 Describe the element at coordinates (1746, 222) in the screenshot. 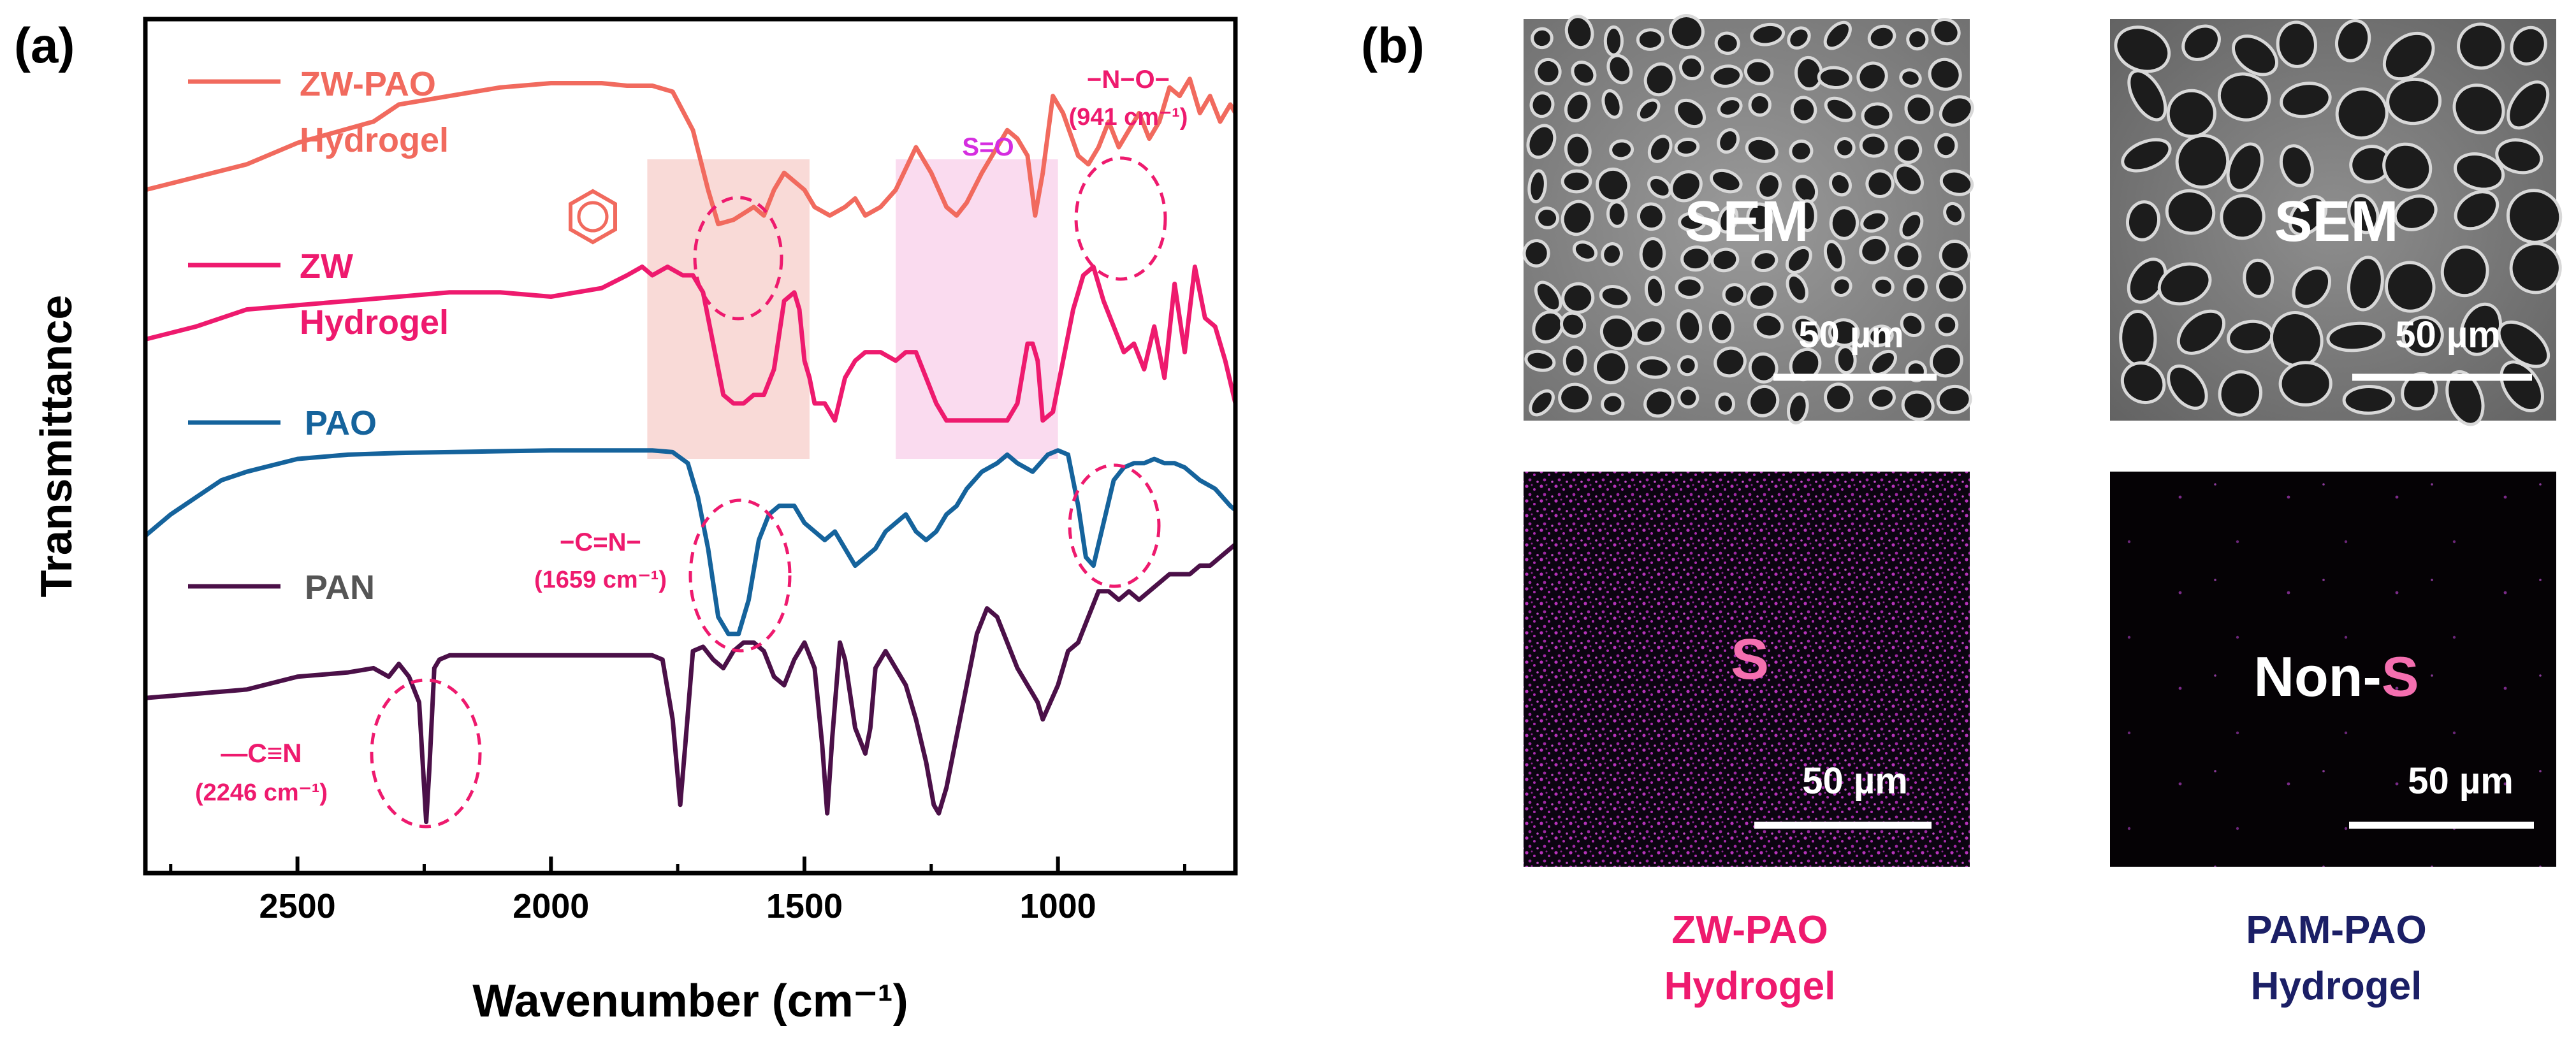

I see `sem-label-zw-pao: SEM` at that location.